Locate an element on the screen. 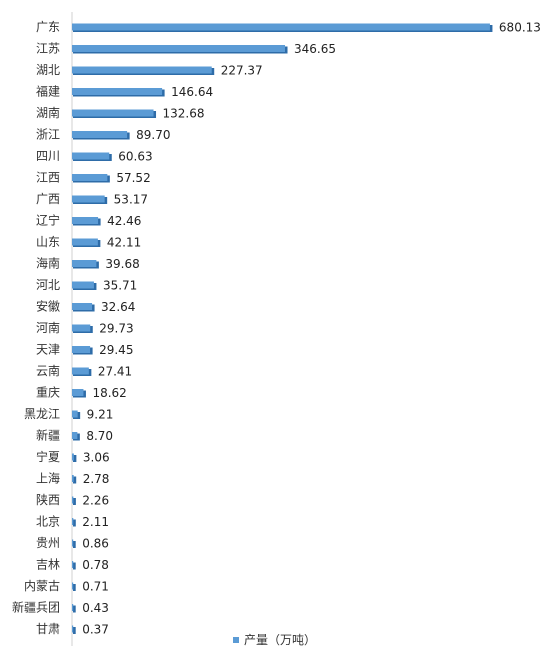 The height and width of the screenshot is (656, 555). data-label: 18.62 is located at coordinates (109, 393).